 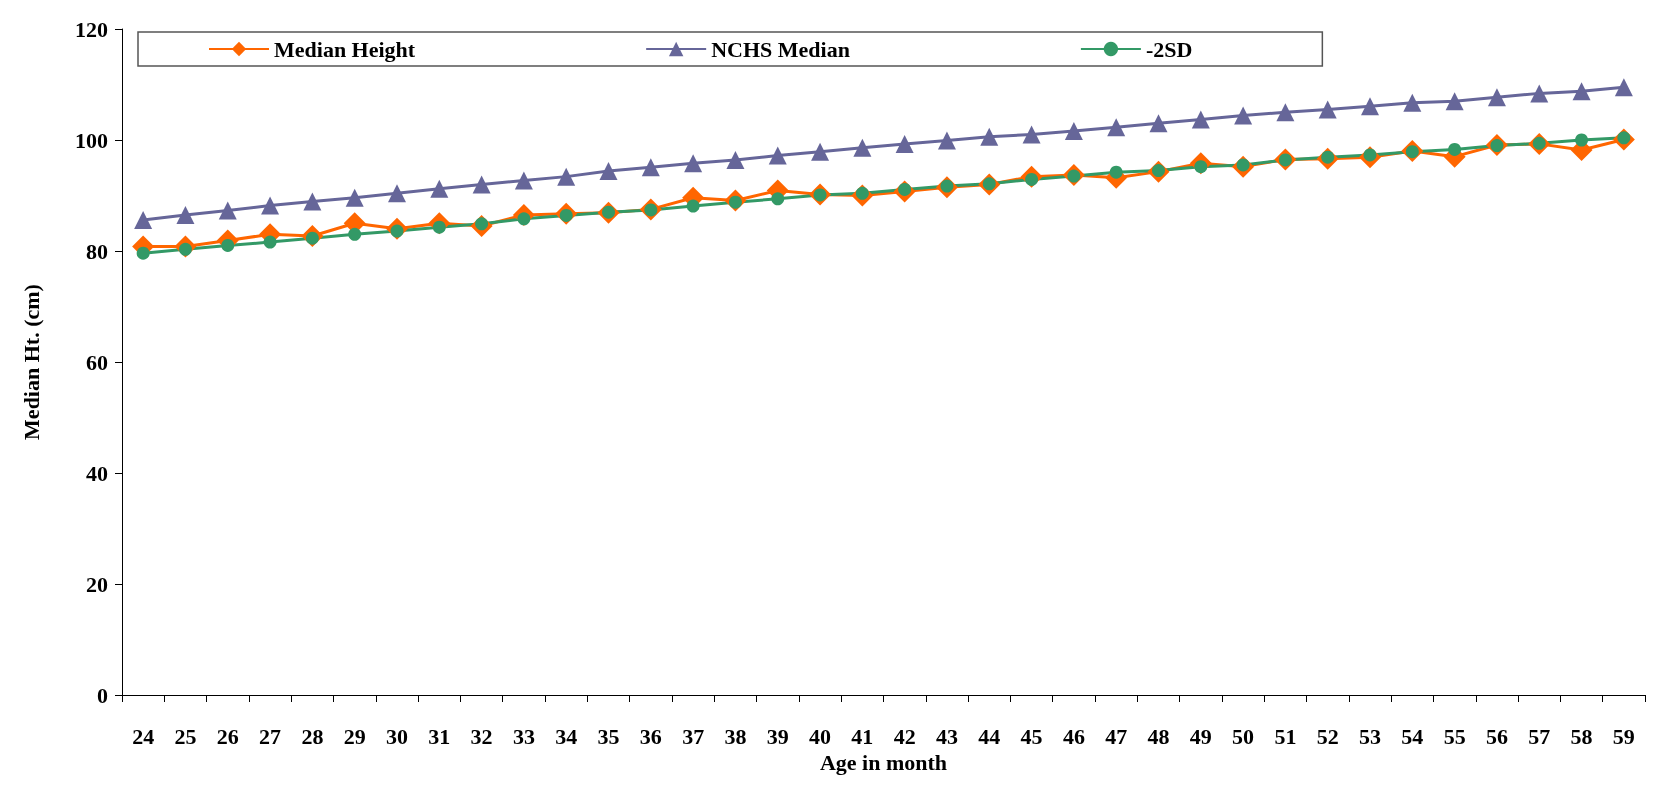 I want to click on legend-label: NCHS Median, so click(x=780, y=49).